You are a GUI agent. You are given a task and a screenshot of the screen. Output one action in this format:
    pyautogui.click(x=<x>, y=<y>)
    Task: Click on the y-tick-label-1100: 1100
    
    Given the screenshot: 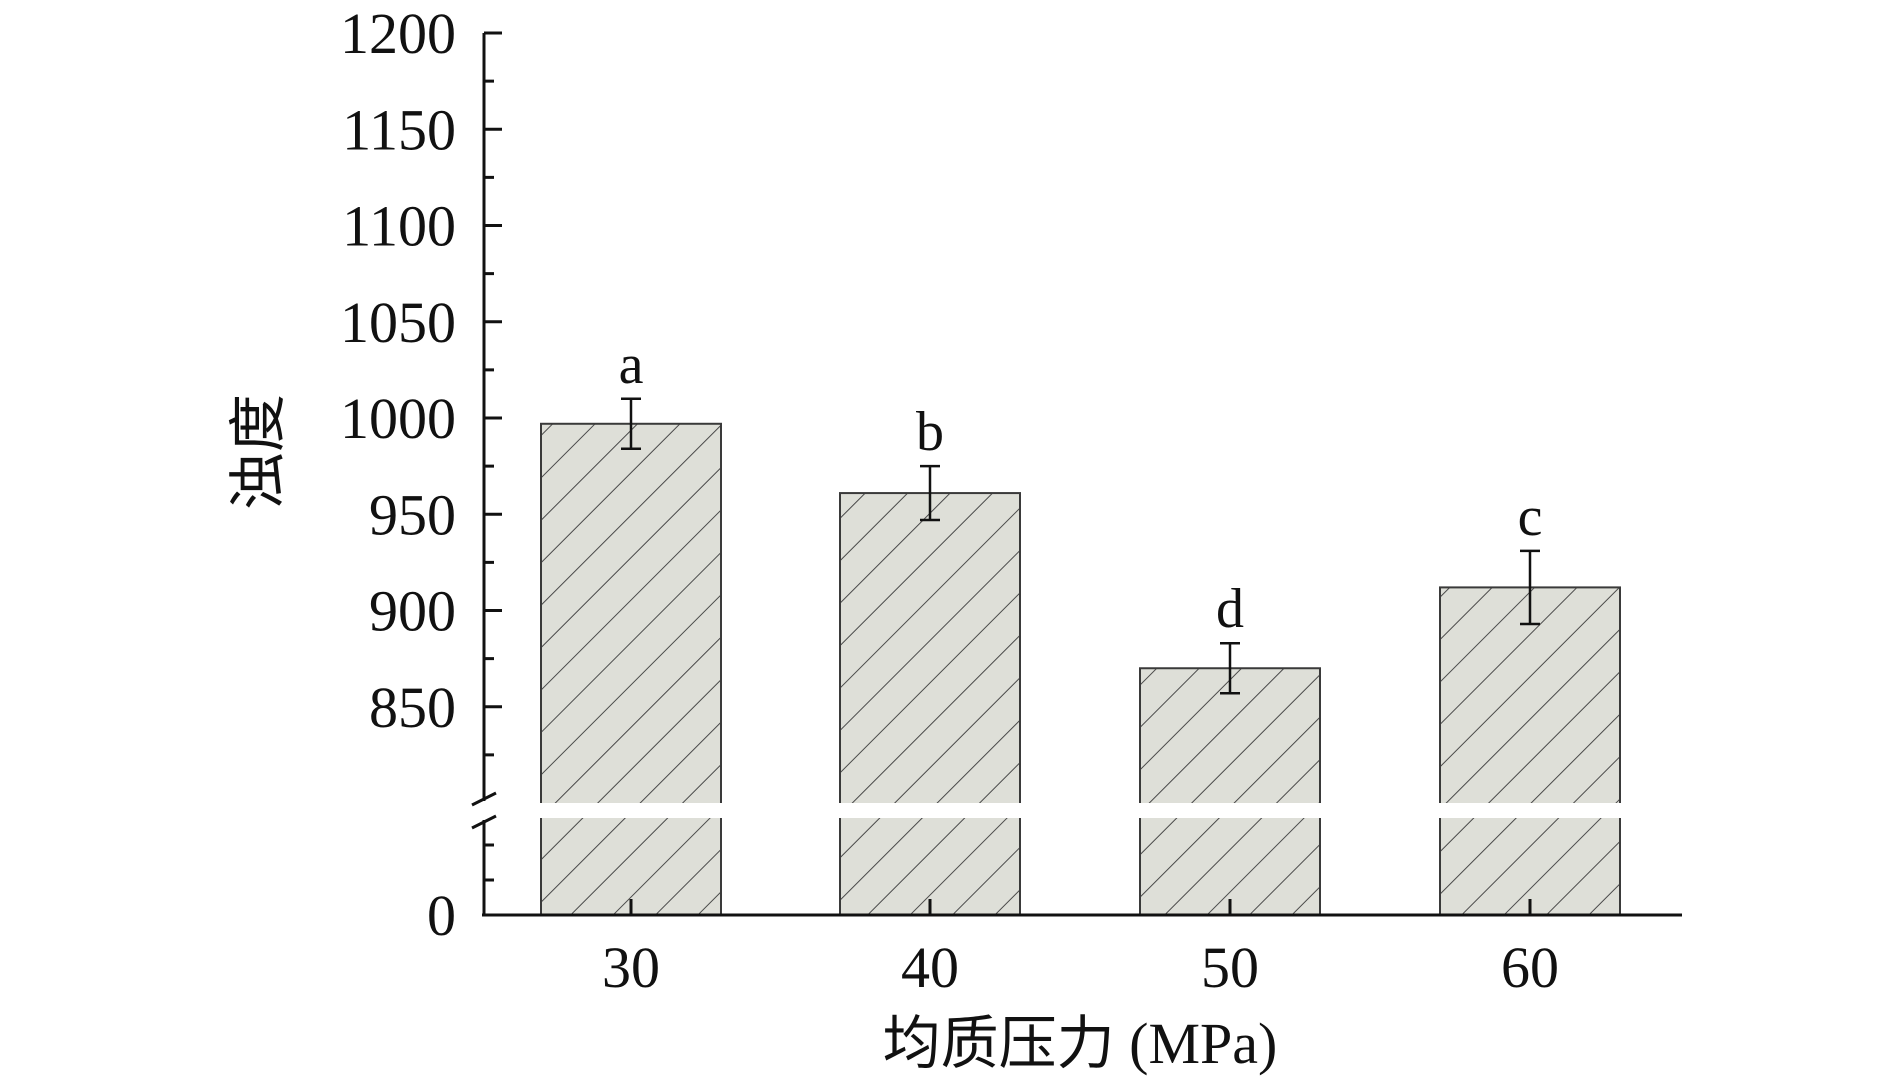 What is the action you would take?
    pyautogui.click(x=399, y=226)
    